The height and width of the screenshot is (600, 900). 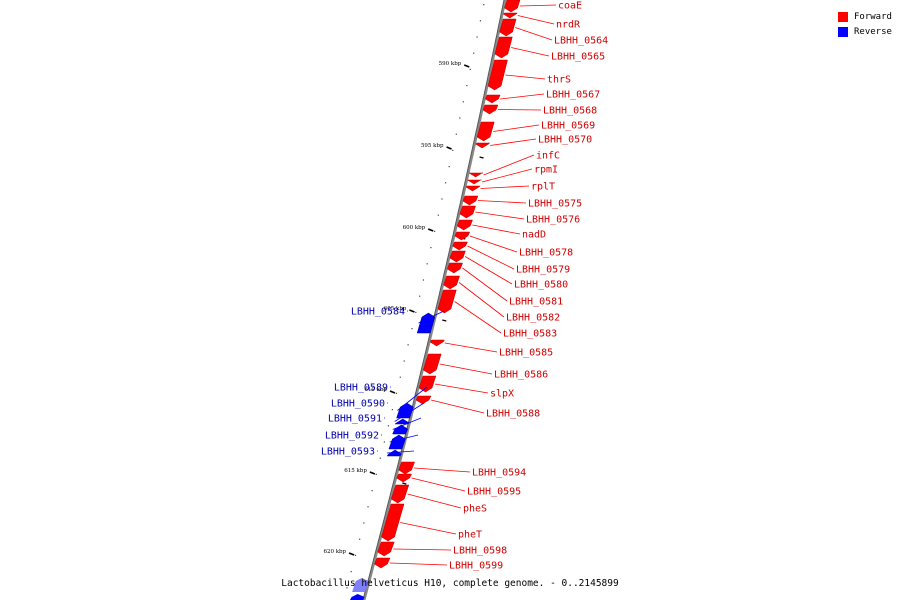 What do you see at coordinates (565, 140) in the screenshot?
I see `gene-label: LBHH_0570` at bounding box center [565, 140].